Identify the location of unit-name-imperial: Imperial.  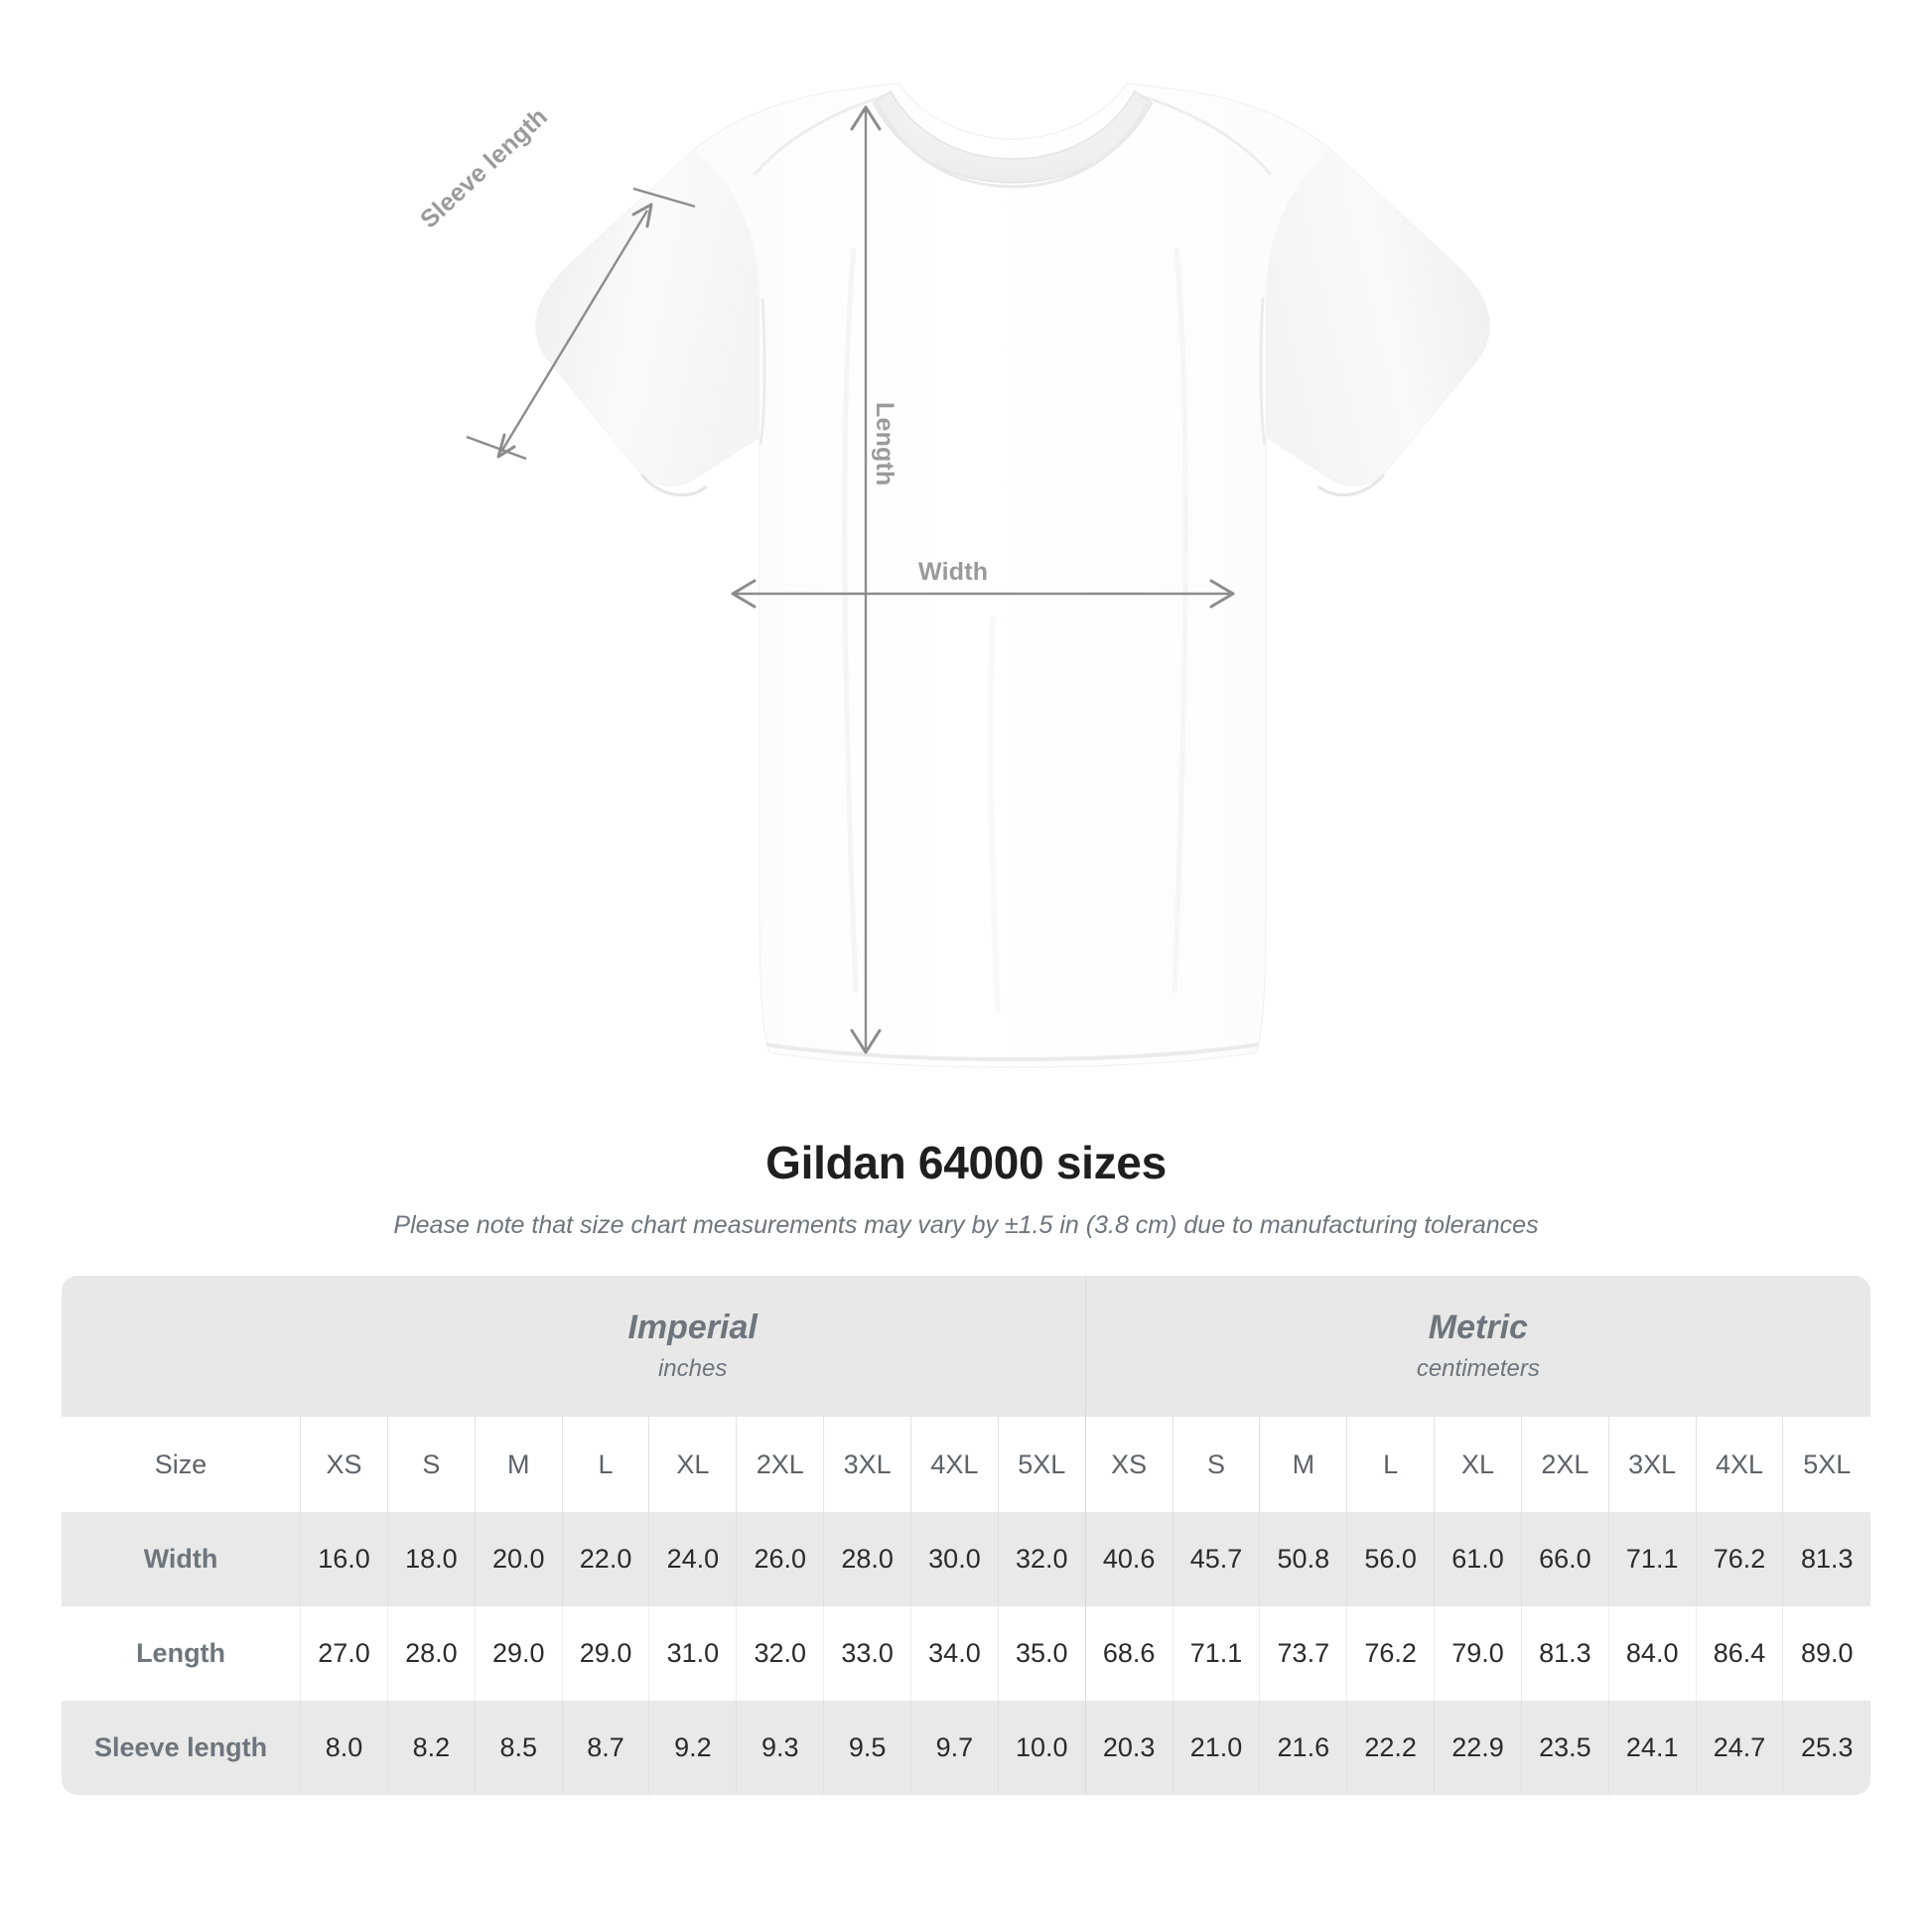
(692, 1328).